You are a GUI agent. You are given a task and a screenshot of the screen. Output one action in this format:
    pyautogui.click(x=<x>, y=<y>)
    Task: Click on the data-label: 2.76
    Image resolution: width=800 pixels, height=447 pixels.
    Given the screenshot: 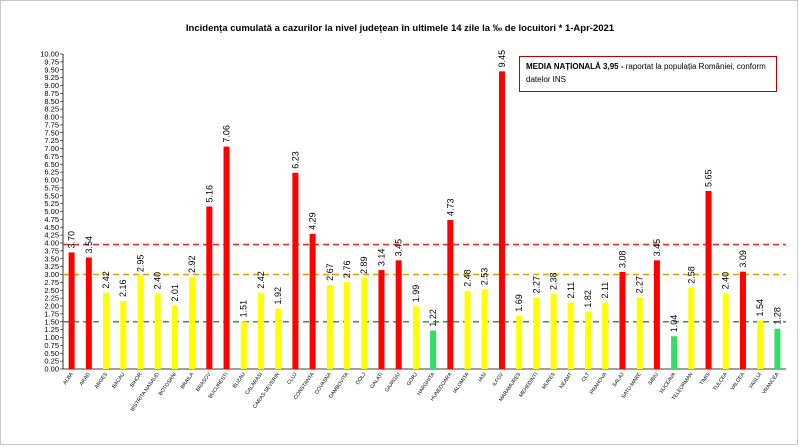 What is the action you would take?
    pyautogui.click(x=347, y=270)
    